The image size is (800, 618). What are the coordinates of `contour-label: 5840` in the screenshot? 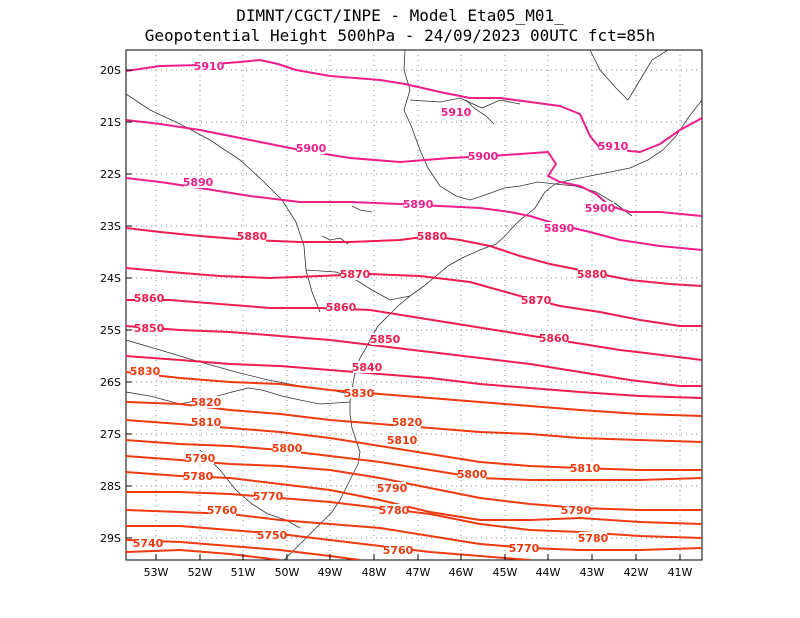 It's located at (367, 367).